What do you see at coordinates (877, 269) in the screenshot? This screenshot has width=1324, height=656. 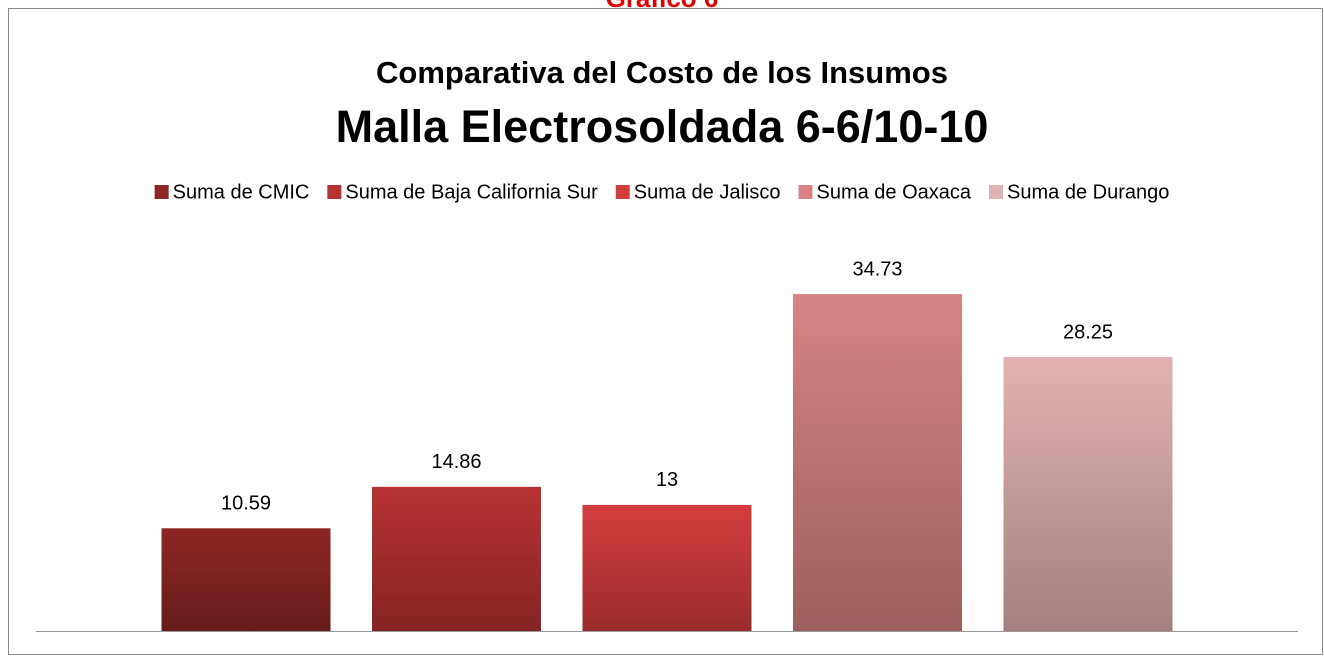 I see `data-label: 34.73` at bounding box center [877, 269].